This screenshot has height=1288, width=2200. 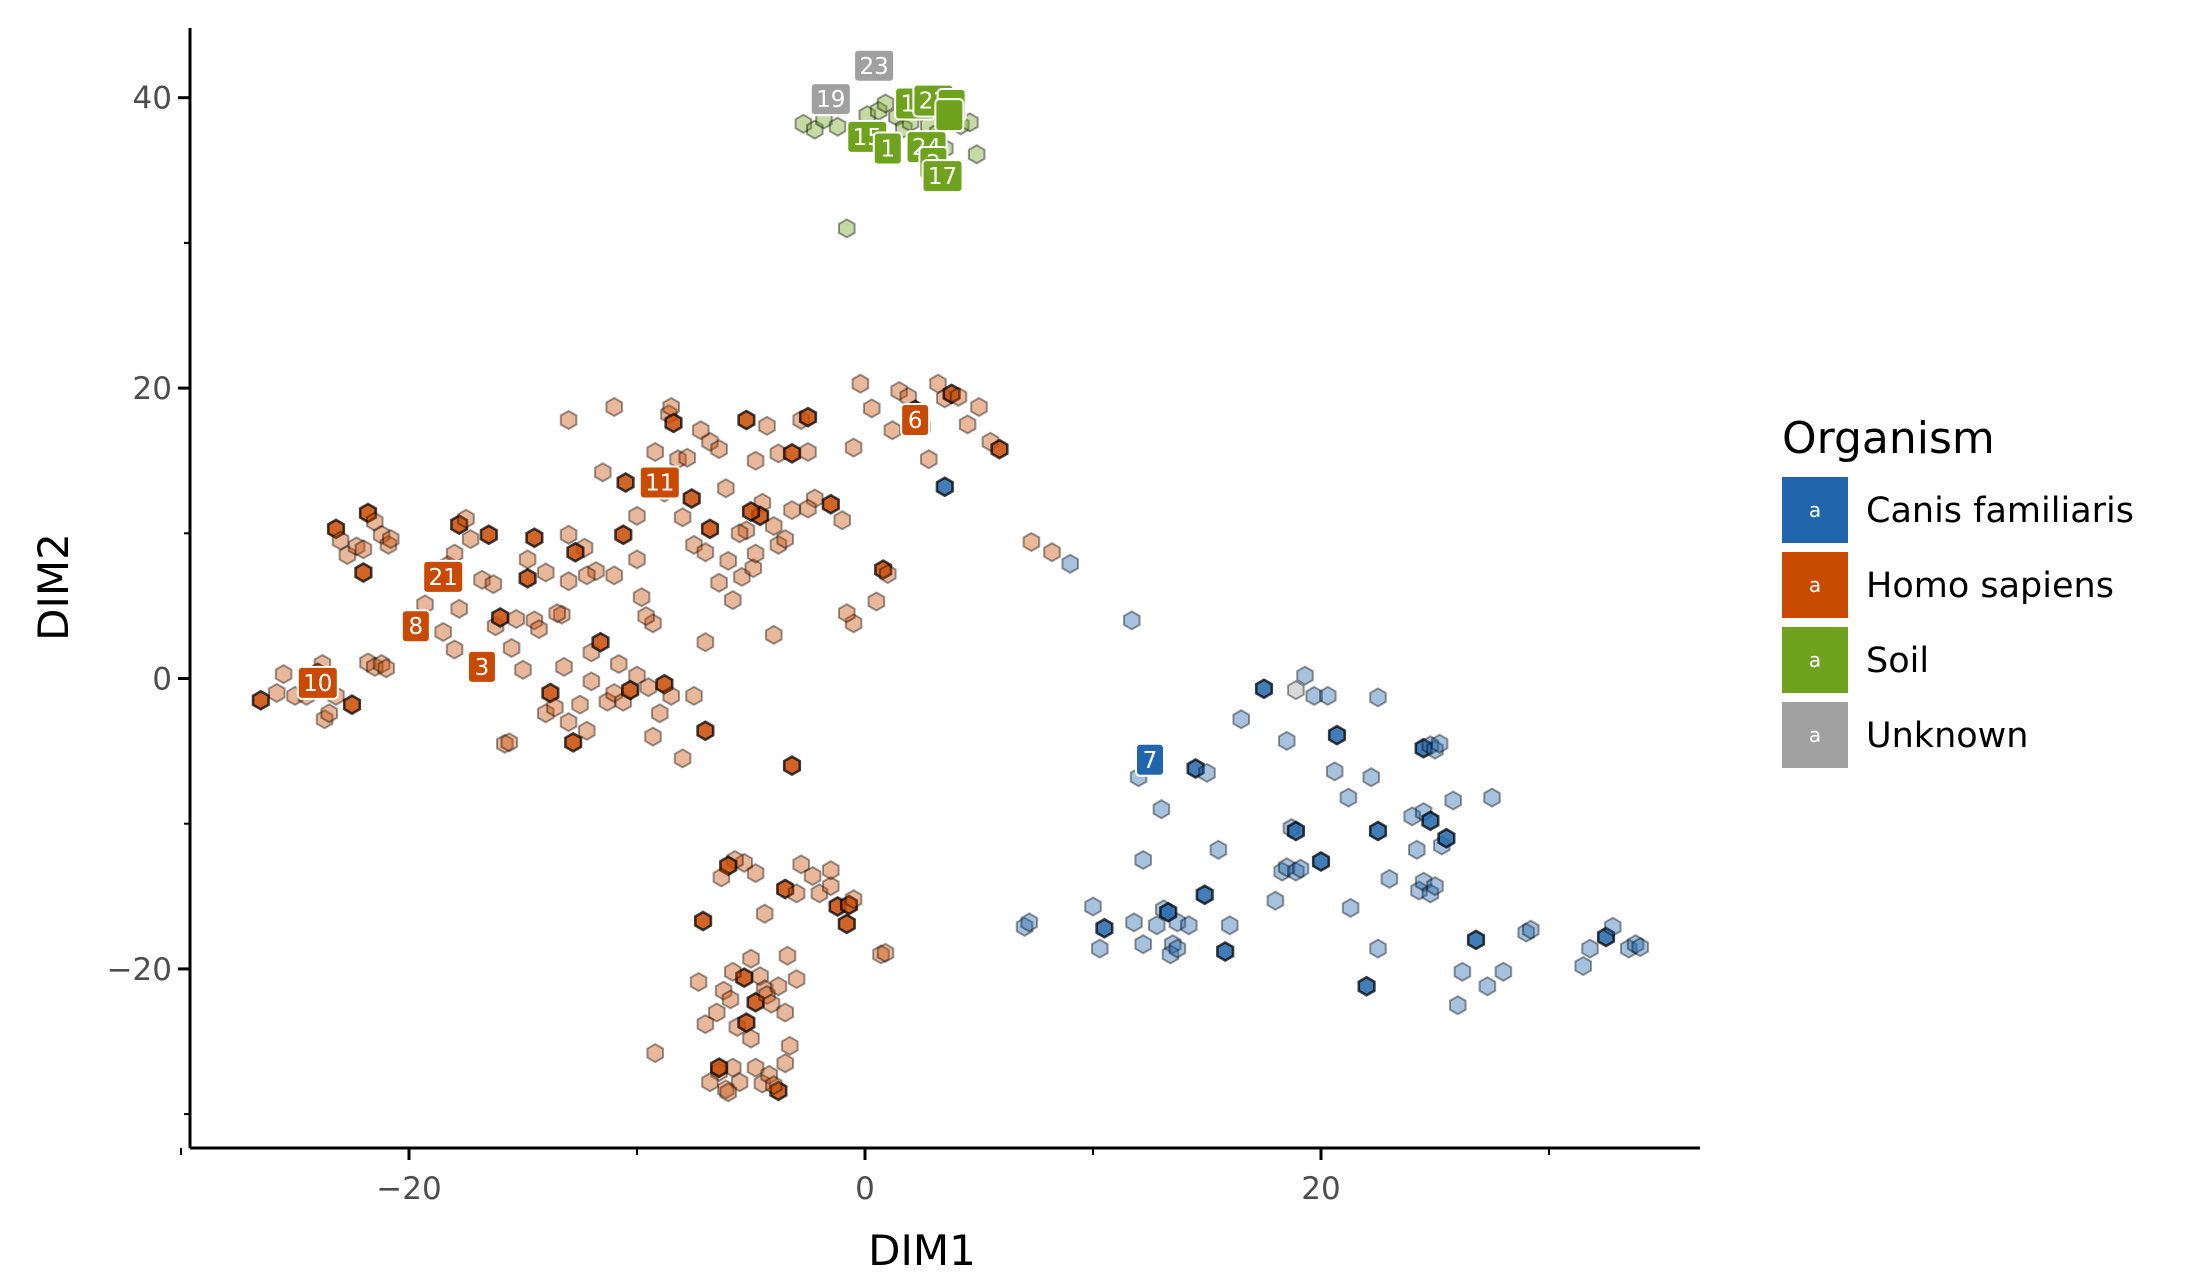 I want to click on point-label: 3, so click(x=481, y=666).